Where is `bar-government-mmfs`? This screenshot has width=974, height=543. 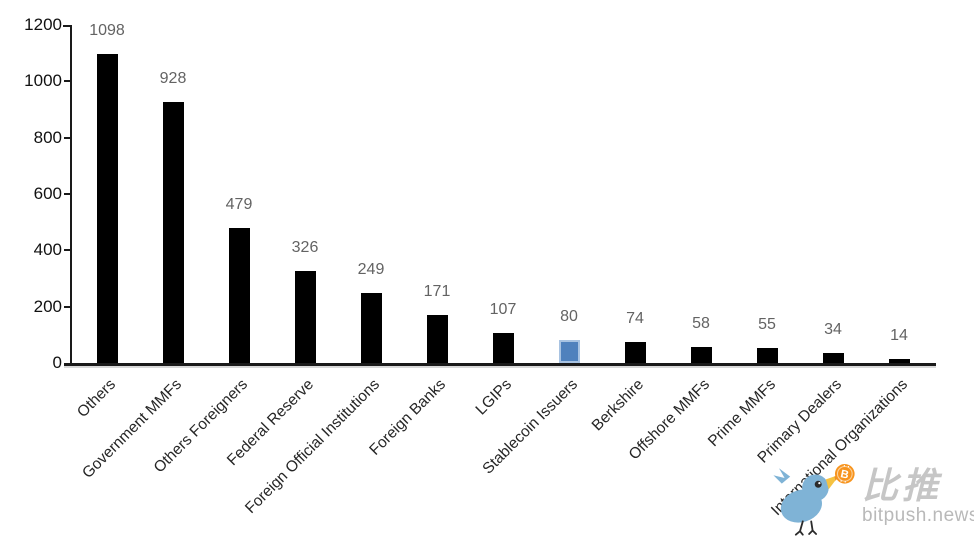 bar-government-mmfs is located at coordinates (173, 232).